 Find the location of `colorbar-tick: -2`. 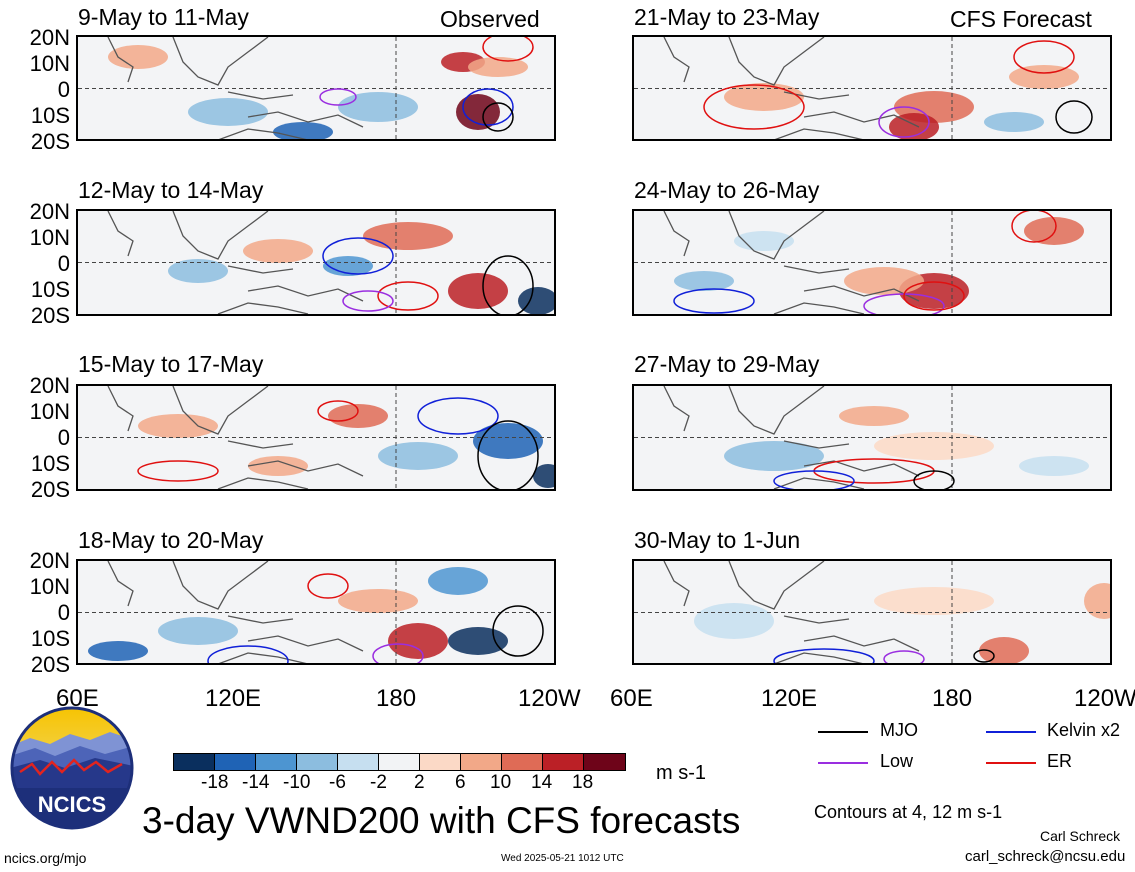

colorbar-tick: -2 is located at coordinates (378, 782).